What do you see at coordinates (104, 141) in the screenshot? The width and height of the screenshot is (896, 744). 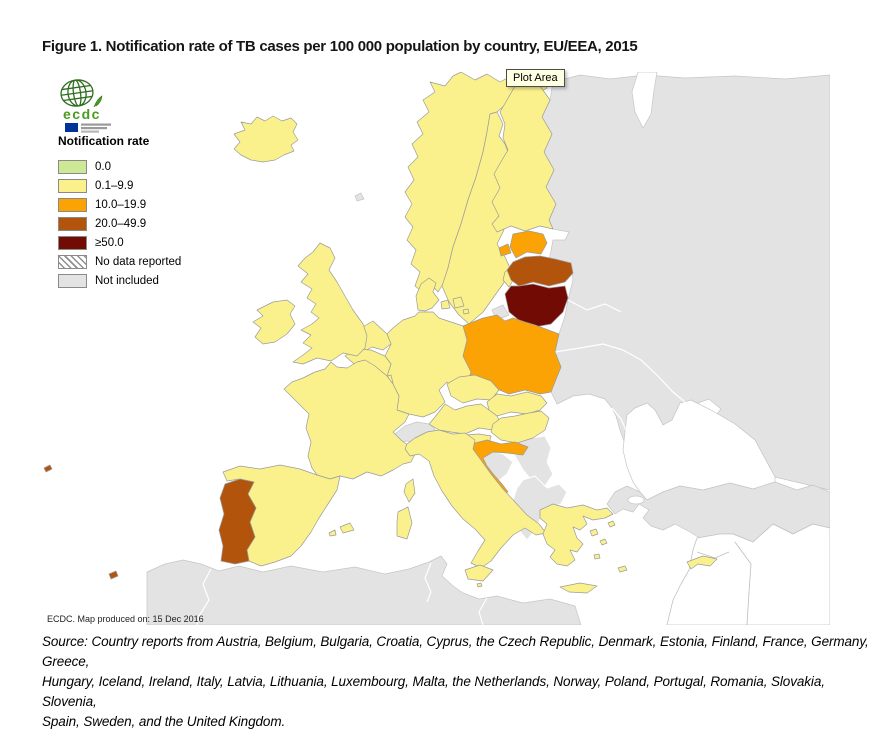 I see `legend-title: Notification rate` at bounding box center [104, 141].